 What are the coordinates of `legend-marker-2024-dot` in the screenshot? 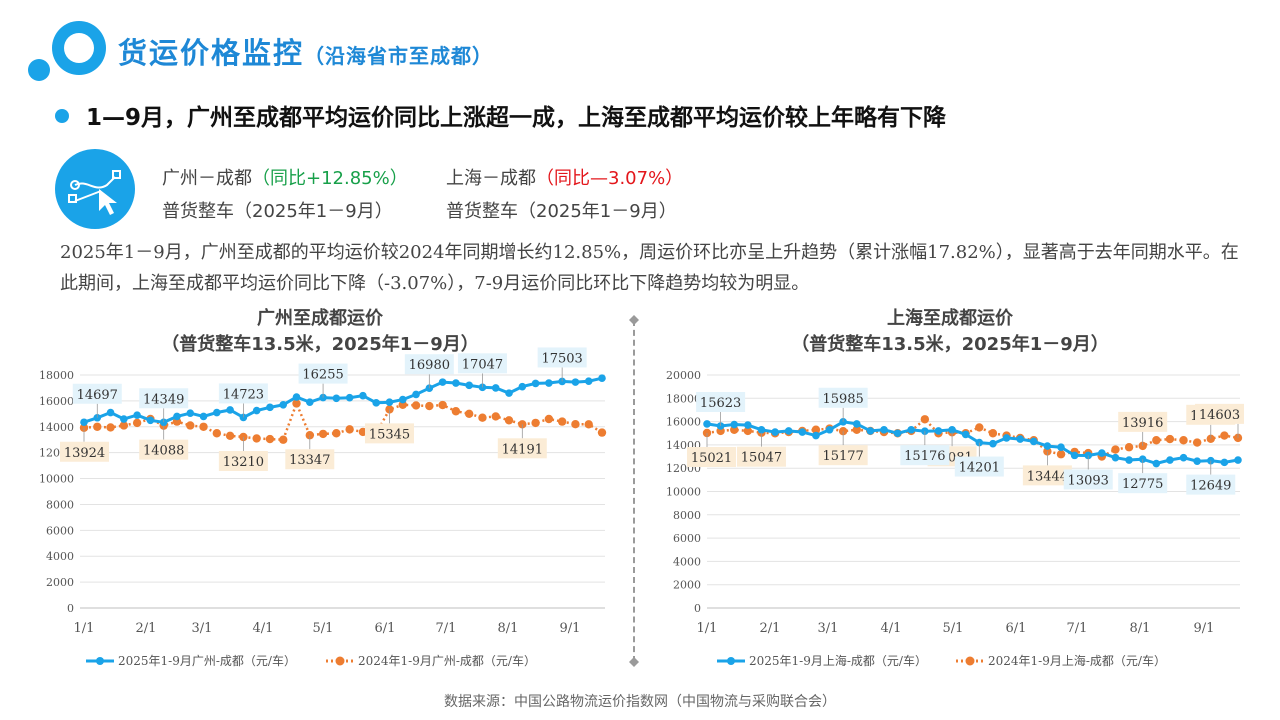 It's located at (340, 661).